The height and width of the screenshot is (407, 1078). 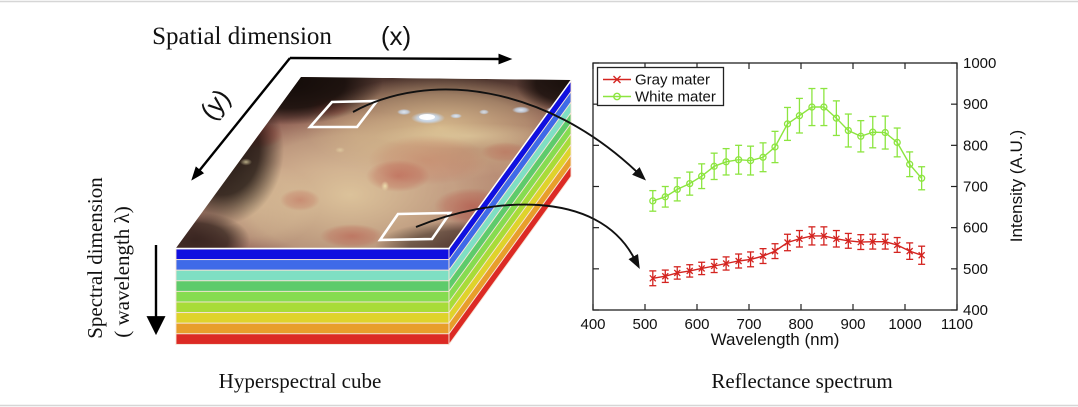 I want to click on legend-o-marker, so click(x=617, y=96).